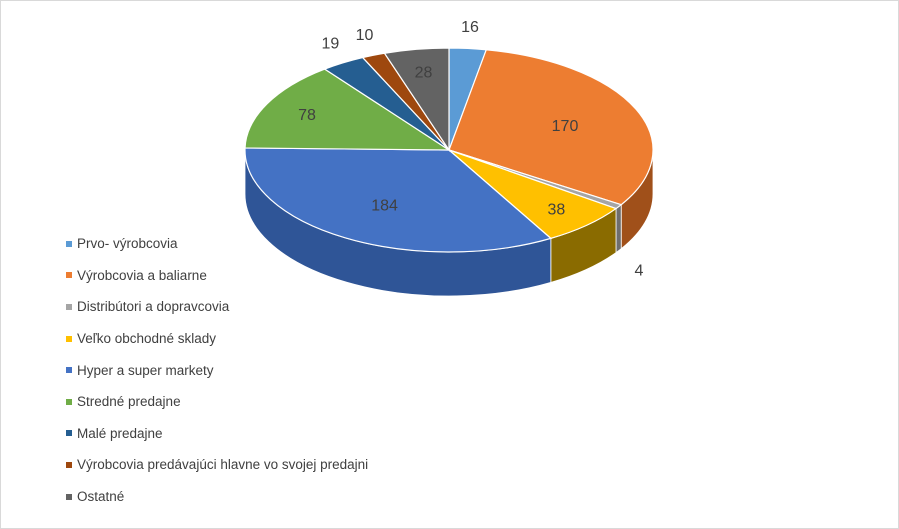 Image resolution: width=899 pixels, height=529 pixels. What do you see at coordinates (120, 433) in the screenshot?
I see `legend-label: Malé predajne` at bounding box center [120, 433].